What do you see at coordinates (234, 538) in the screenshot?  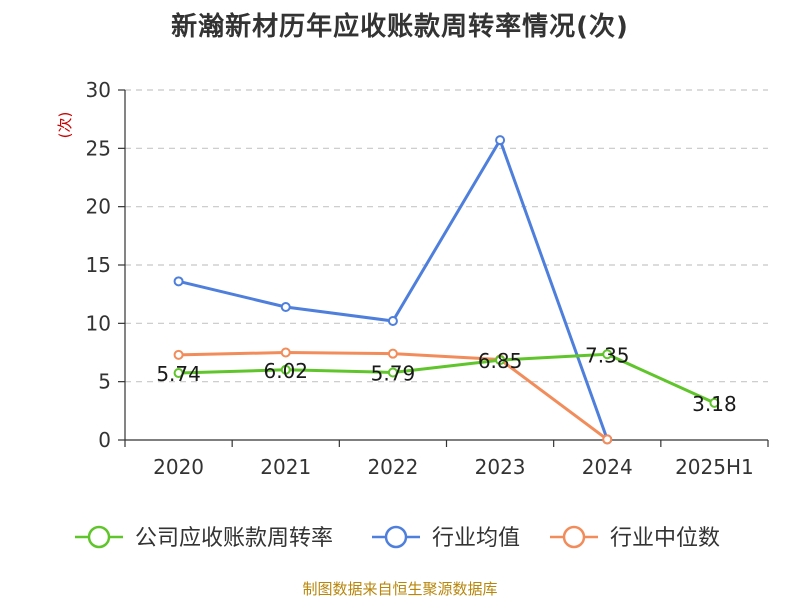 I see `legend-label: 公司应收账款周转率` at bounding box center [234, 538].